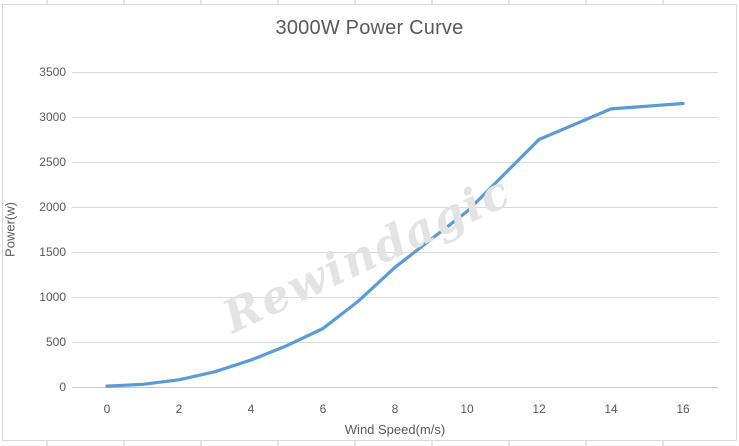 This screenshot has height=446, width=739. I want to click on x-tick-label: 4, so click(251, 409).